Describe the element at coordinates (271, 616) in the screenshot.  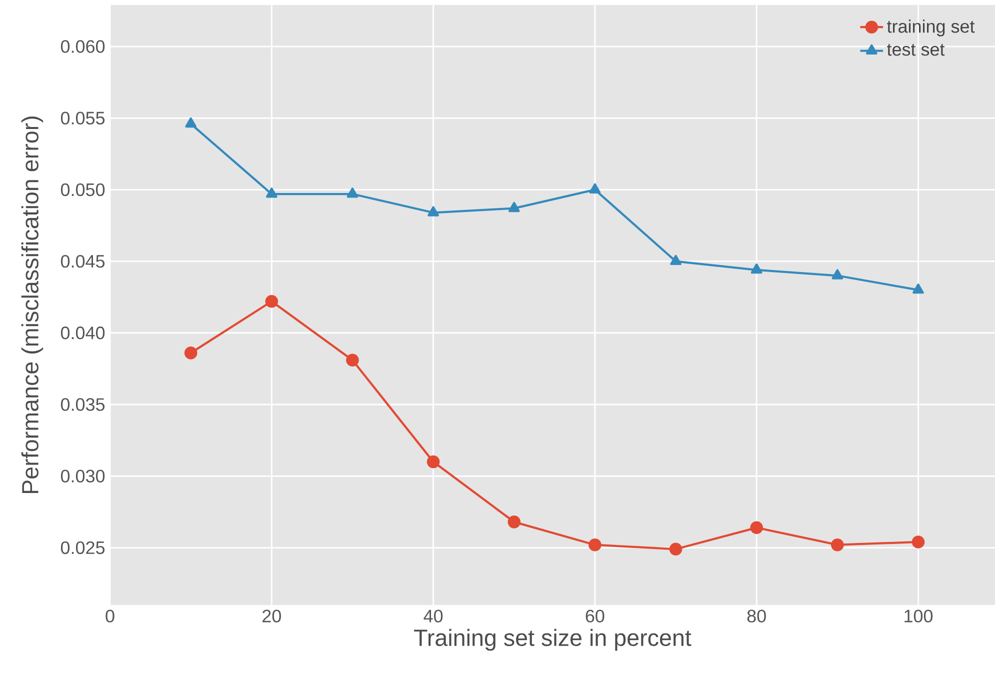
I see `x-tick-label: 20` at that location.